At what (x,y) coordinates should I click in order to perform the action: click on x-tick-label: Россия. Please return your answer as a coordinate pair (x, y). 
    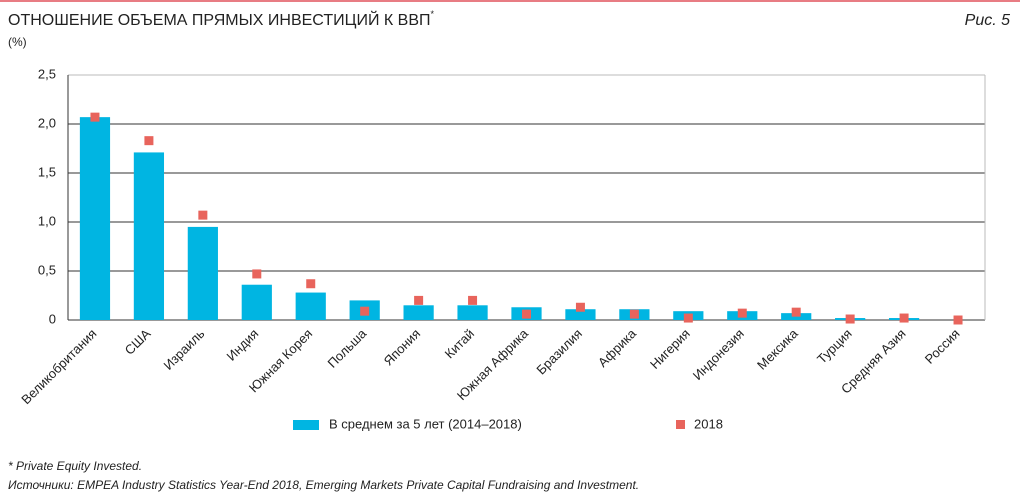
    Looking at the image, I should click on (942, 346).